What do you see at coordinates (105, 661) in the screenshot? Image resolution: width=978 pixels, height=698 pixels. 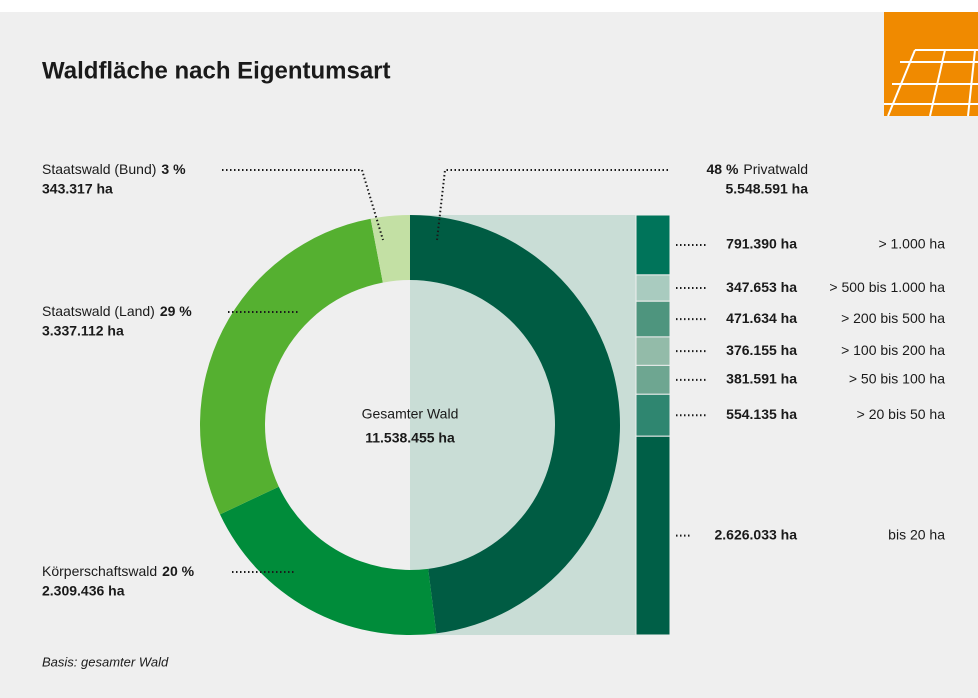 I see `note: Basis: gesamter Wald` at bounding box center [105, 661].